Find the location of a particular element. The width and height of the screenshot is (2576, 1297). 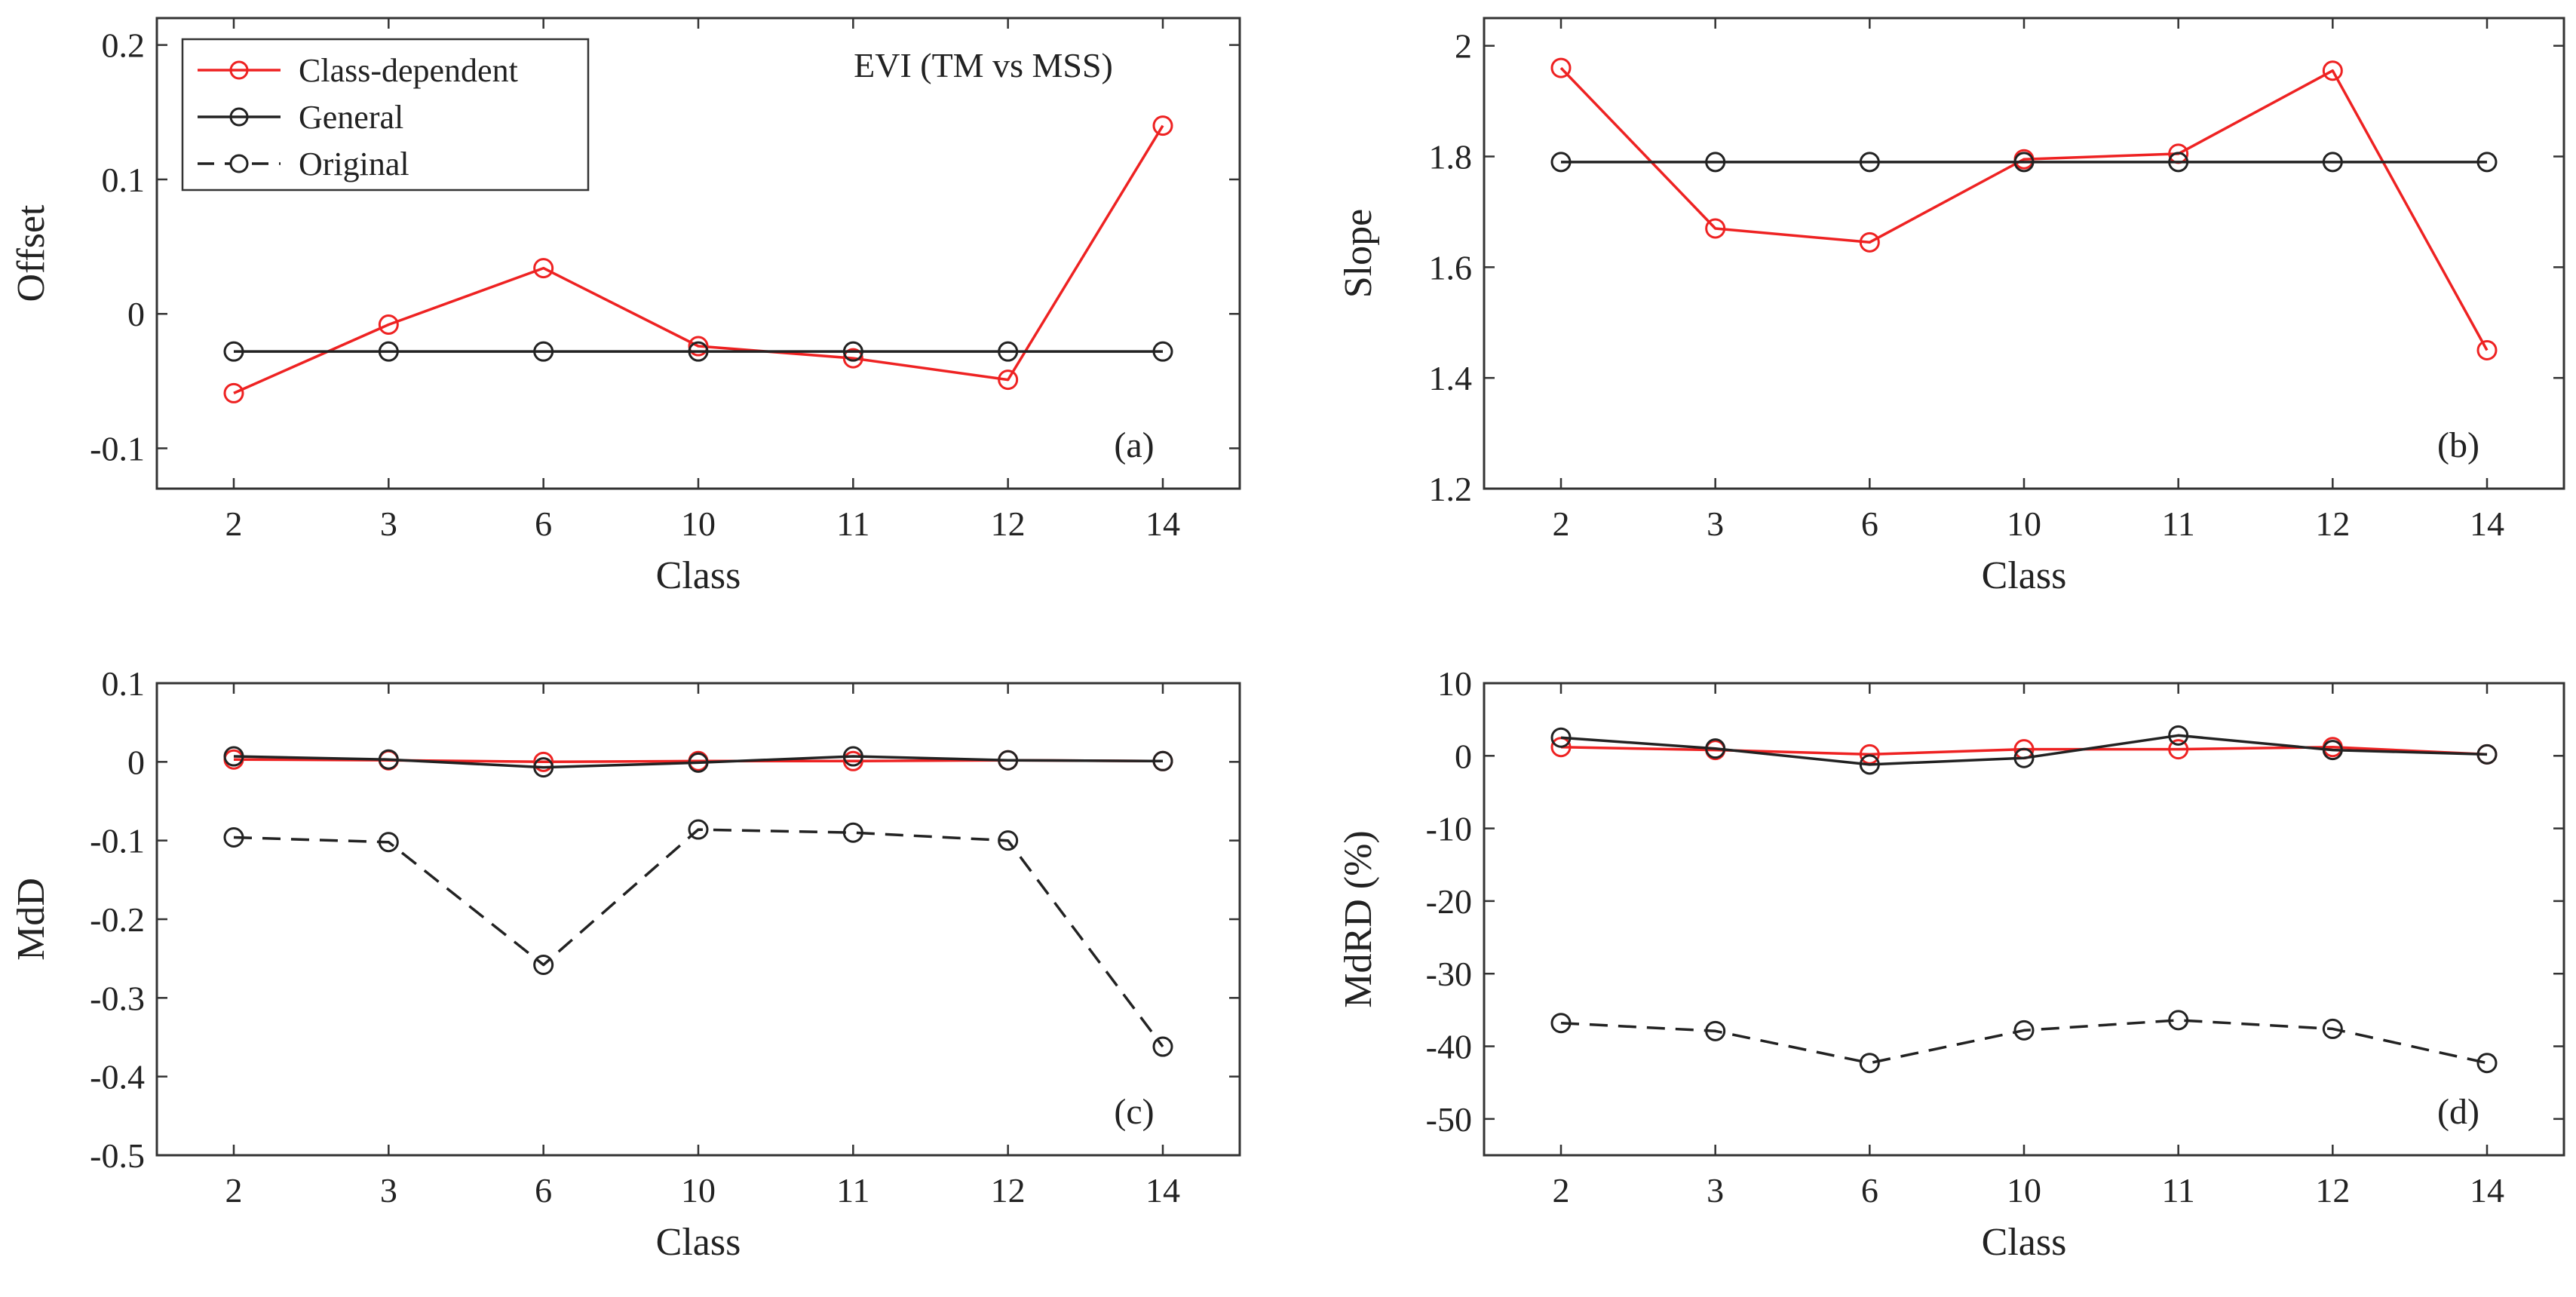

y-tick-label: 1.6 is located at coordinates (1451, 267).